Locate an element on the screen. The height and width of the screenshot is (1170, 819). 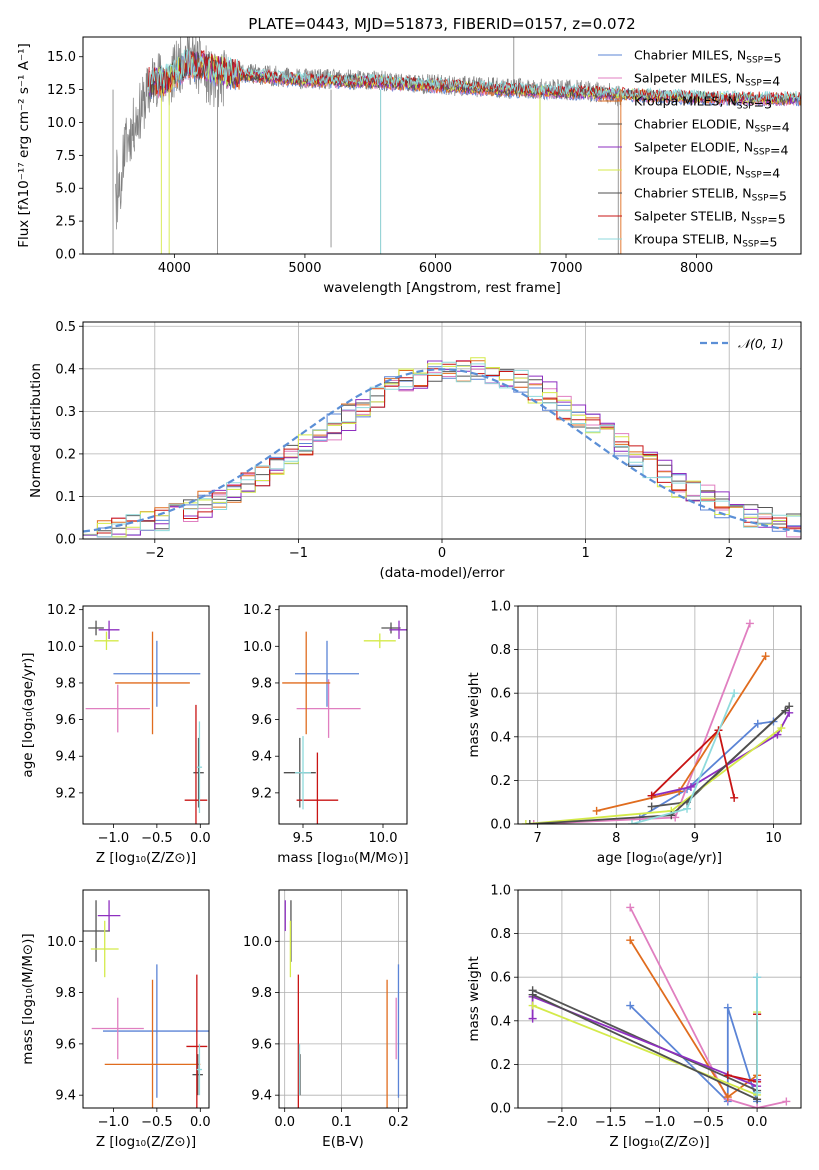
y-tick-label: 0.1 is located at coordinates (65, 497).